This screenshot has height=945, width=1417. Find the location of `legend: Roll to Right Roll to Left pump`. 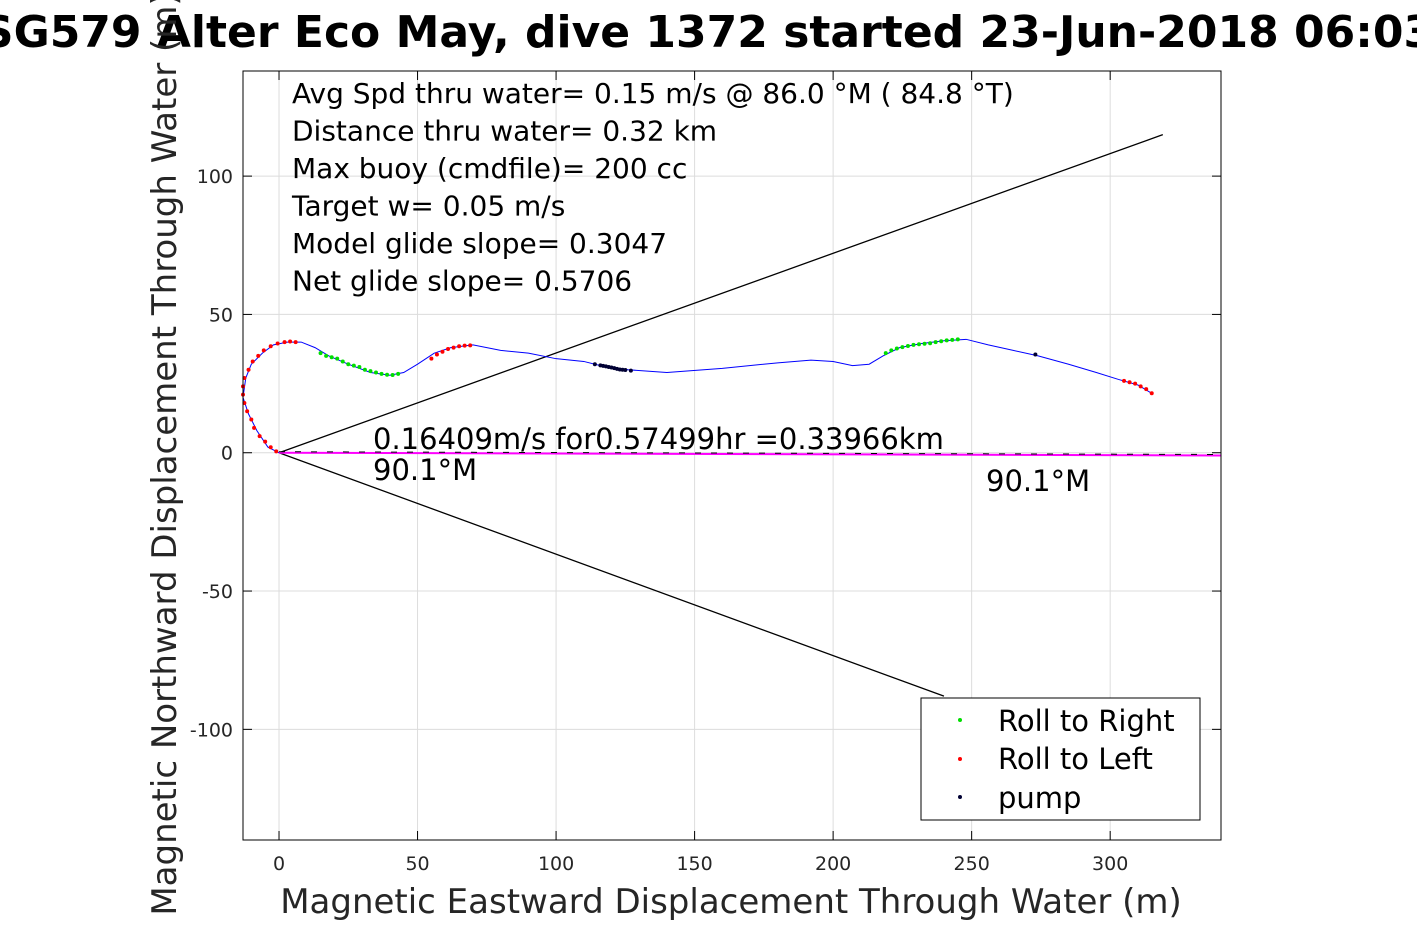

legend: Roll to Right Roll to Left pump is located at coordinates (1060, 759).